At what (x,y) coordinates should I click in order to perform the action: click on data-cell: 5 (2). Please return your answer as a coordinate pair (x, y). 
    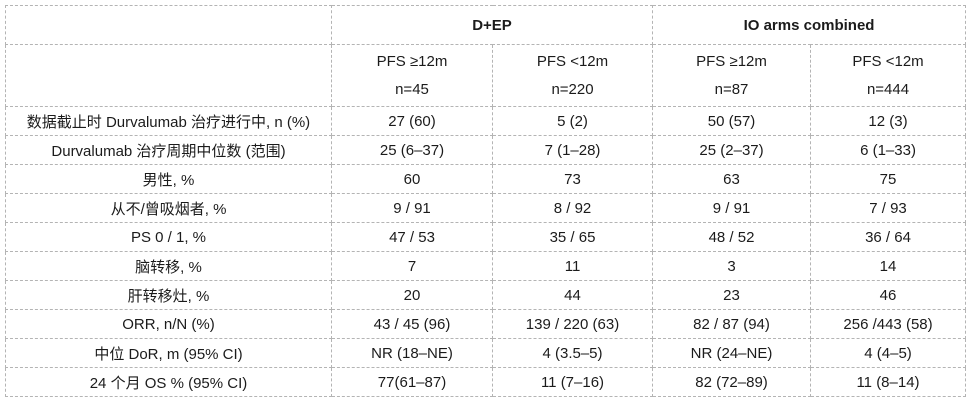
    Looking at the image, I should click on (572, 121).